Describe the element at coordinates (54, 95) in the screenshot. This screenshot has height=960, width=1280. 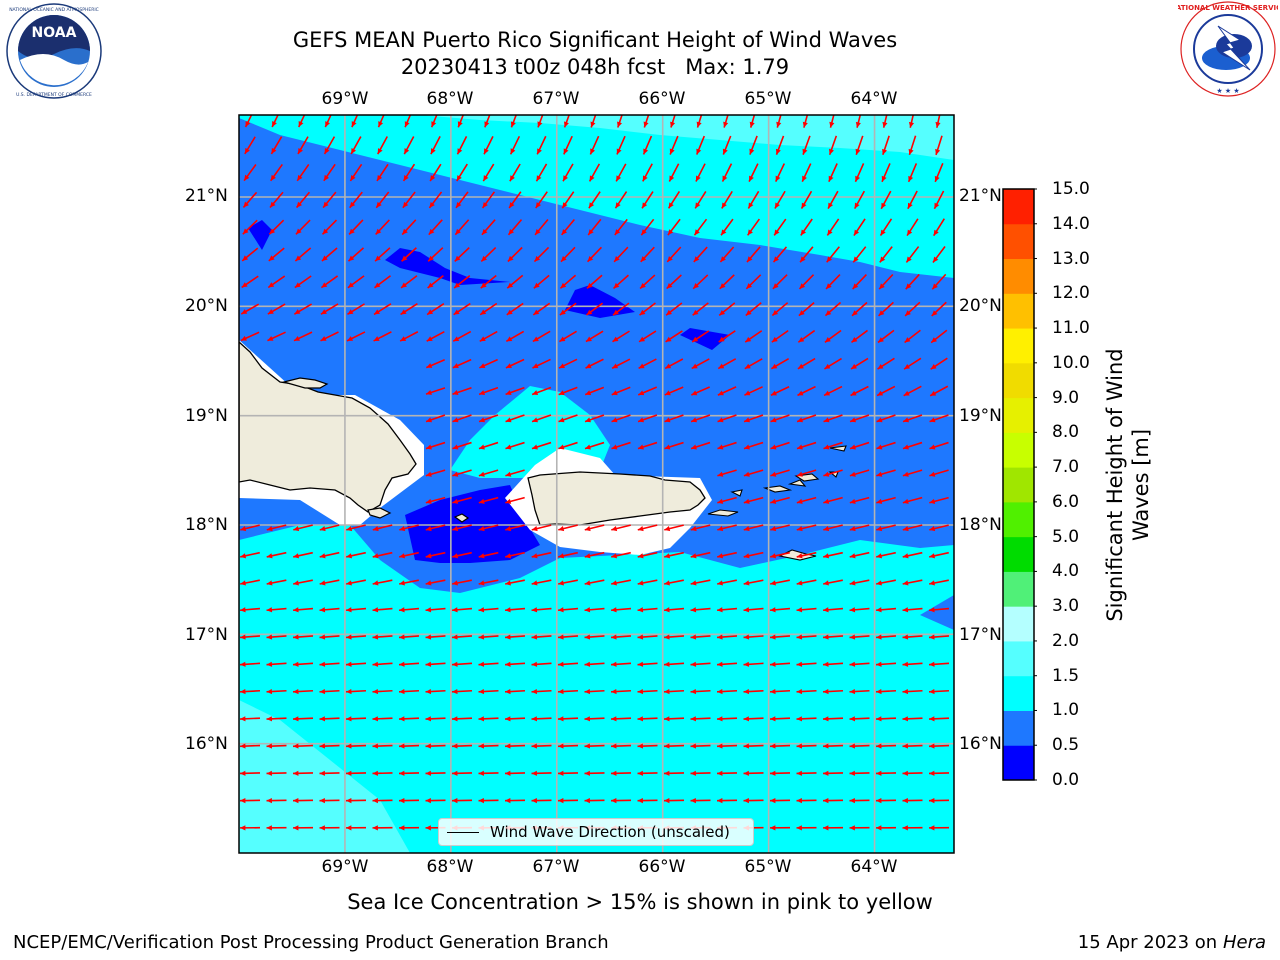
I see `svg-text: U.S. DEPARTMENT OF COMMERCE` at that location.